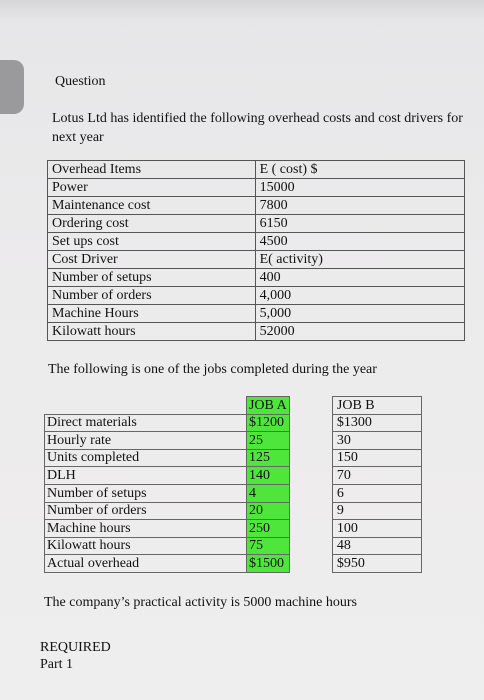 The image size is (484, 700). Describe the element at coordinates (12, 87) in the screenshot. I see `side-tab` at that location.